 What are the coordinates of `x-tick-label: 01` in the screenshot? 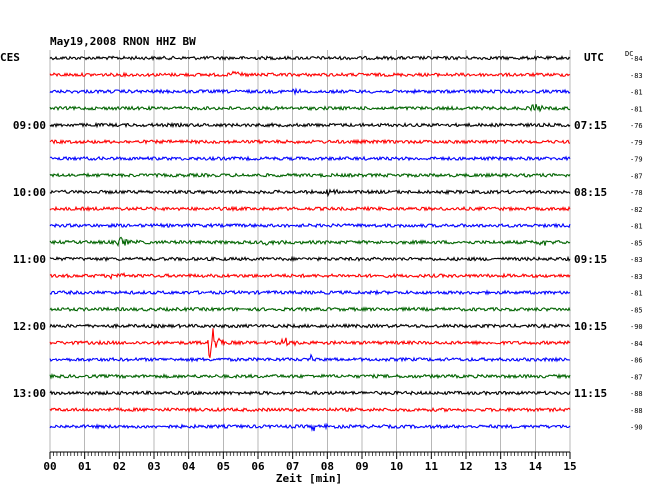 It's located at (85, 466).